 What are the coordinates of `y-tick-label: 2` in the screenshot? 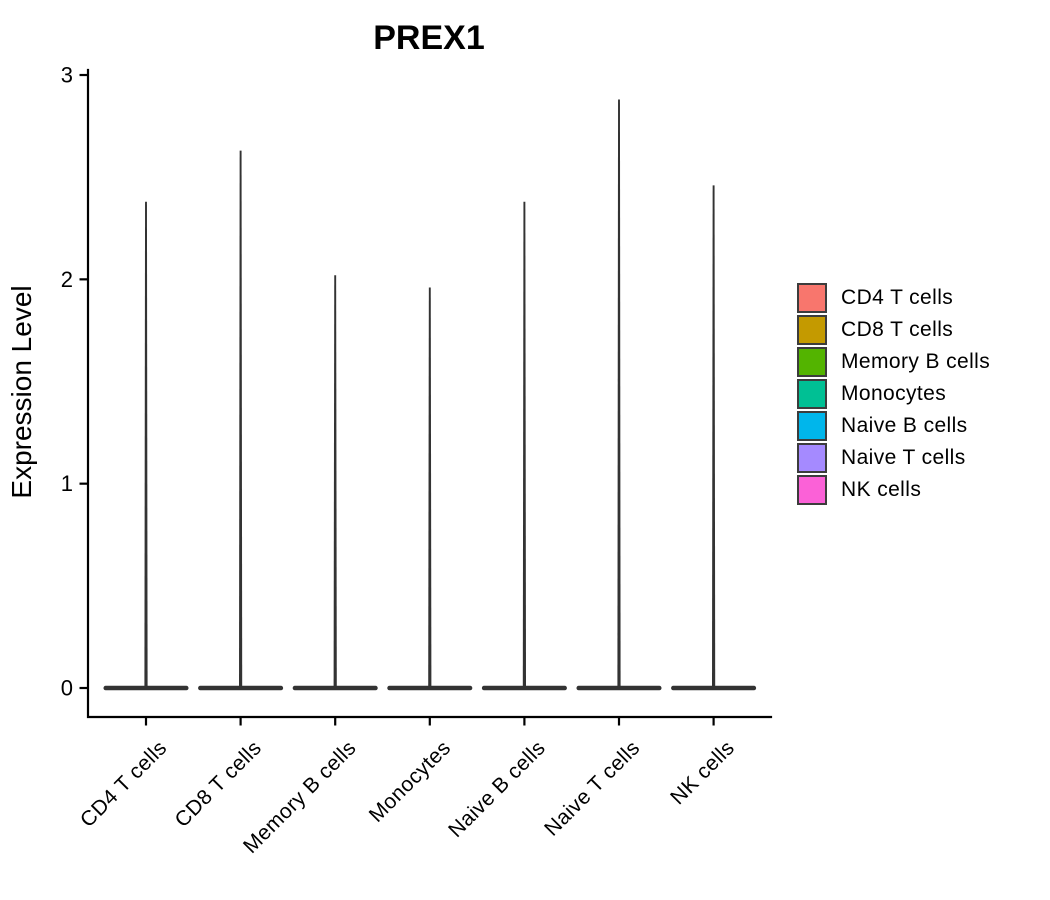 It's located at (67, 279).